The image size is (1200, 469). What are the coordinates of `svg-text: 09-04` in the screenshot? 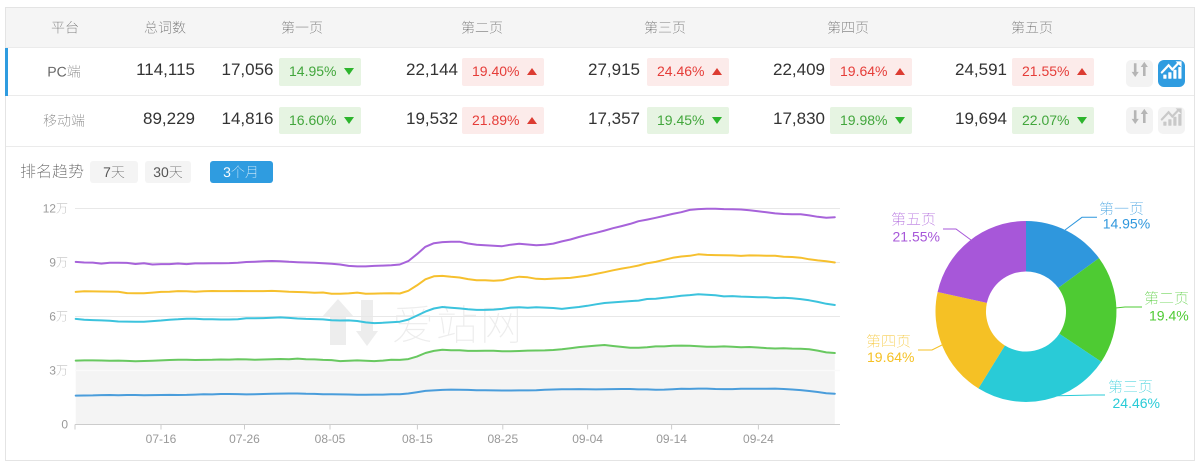 It's located at (587, 439).